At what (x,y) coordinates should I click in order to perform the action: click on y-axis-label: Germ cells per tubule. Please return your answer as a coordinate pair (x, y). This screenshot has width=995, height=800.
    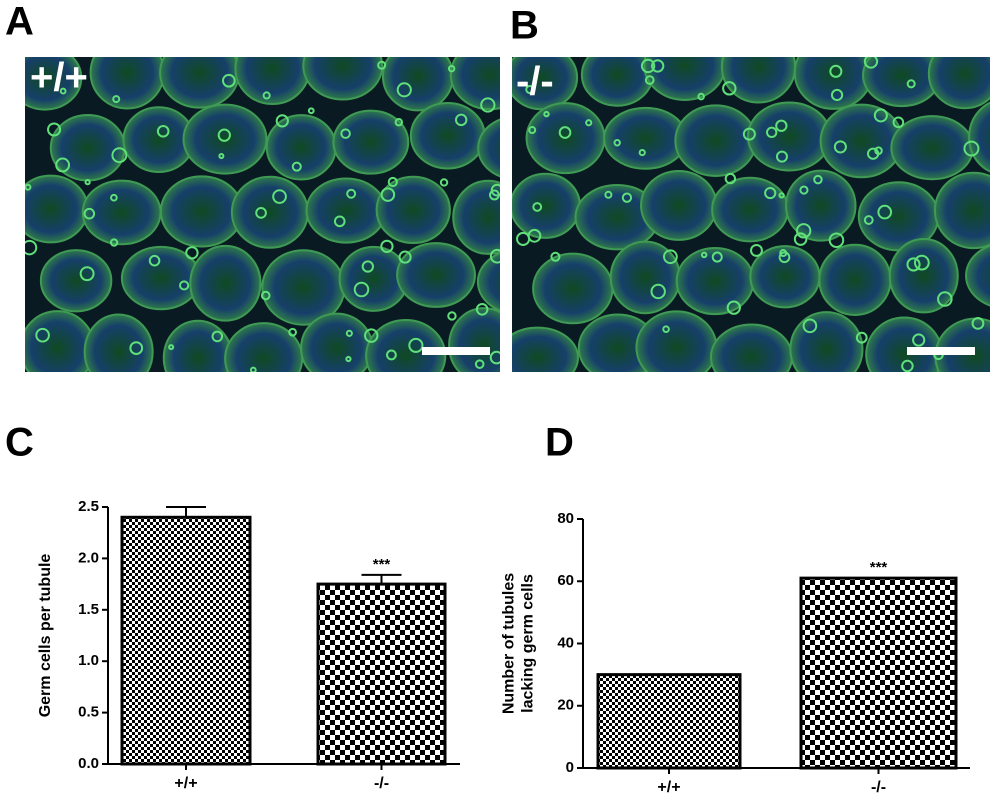
    Looking at the image, I should click on (45, 636).